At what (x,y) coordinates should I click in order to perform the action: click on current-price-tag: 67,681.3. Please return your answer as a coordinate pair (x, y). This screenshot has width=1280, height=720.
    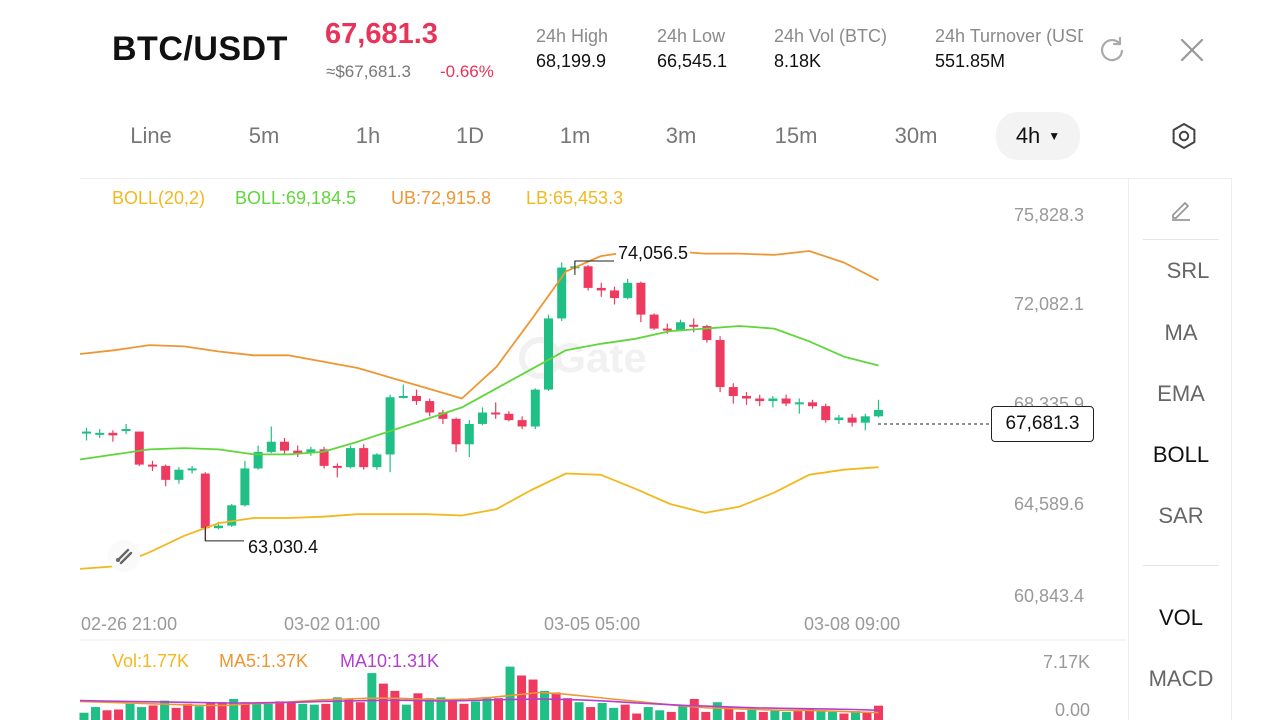
    Looking at the image, I should click on (1042, 424).